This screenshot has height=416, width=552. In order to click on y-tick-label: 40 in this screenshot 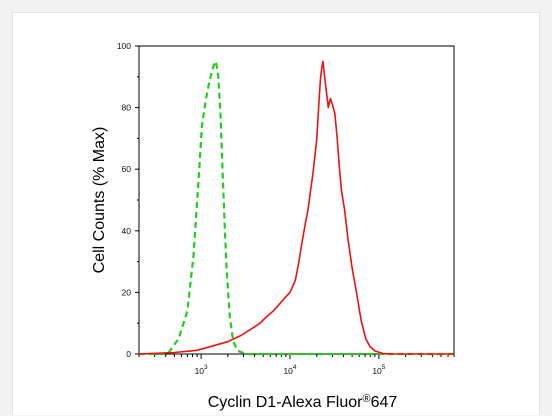, I will do `click(127, 231)`.